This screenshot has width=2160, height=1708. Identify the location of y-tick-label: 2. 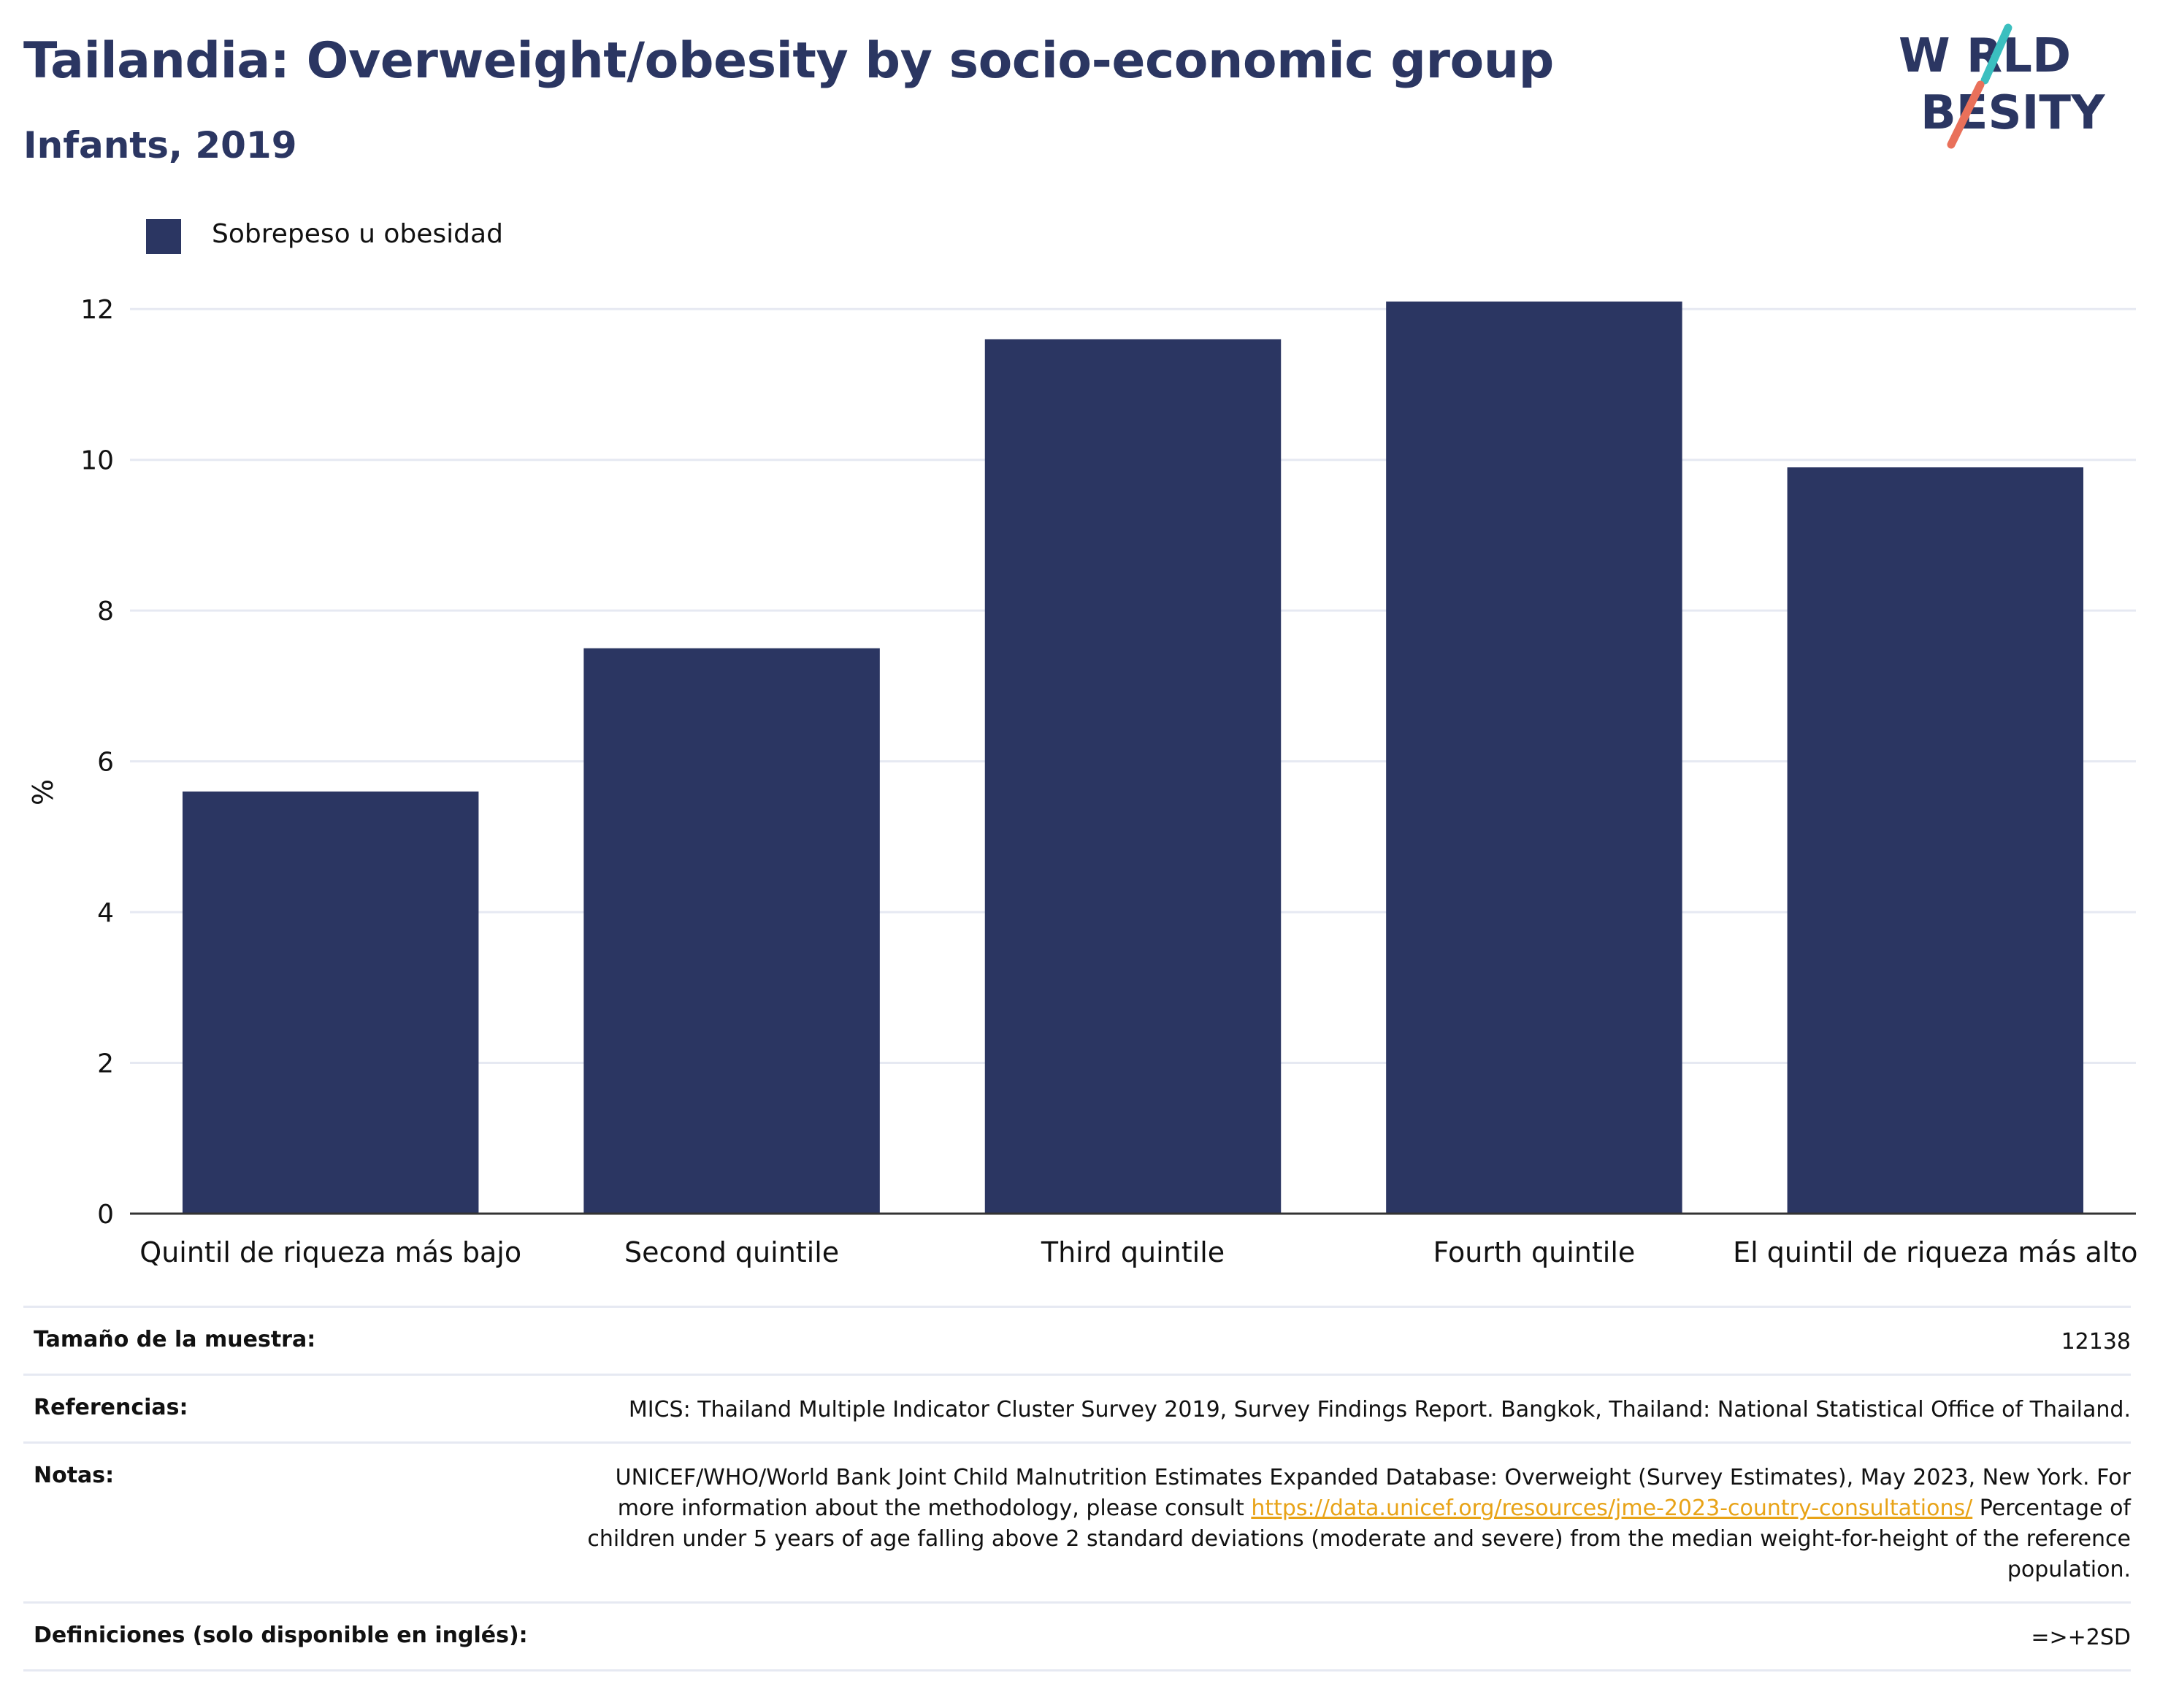
(105, 1064).